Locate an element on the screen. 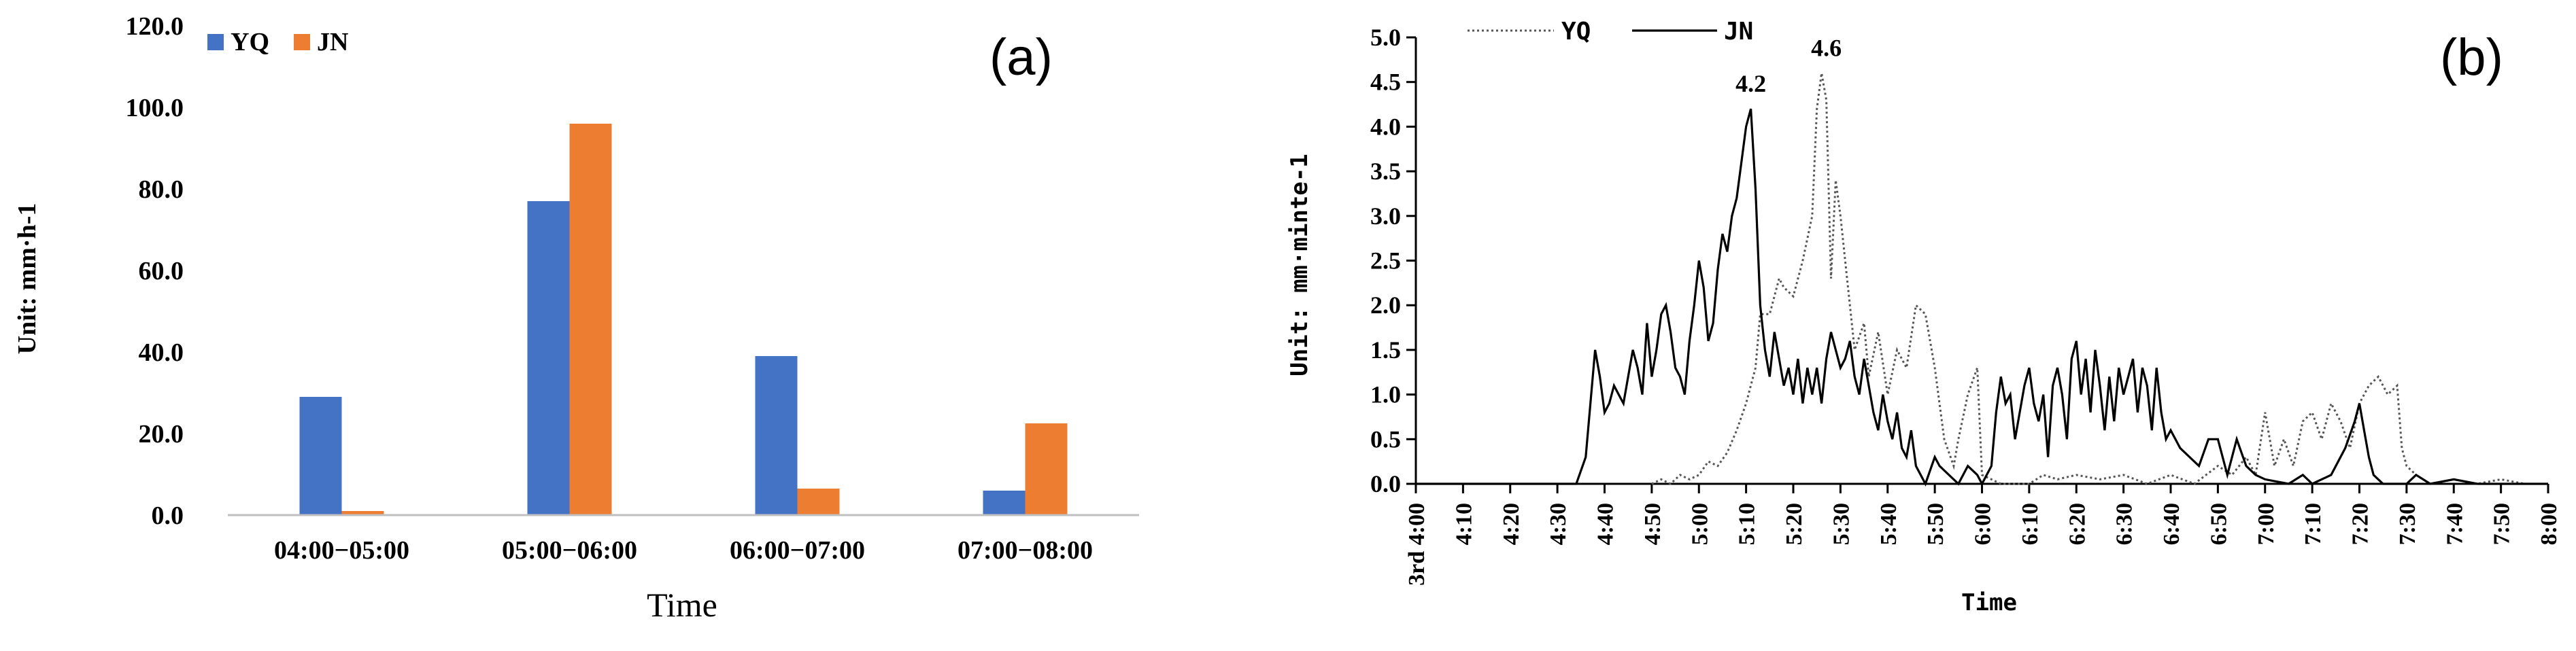  panel-a-x-axis-label: Time is located at coordinates (682, 605).